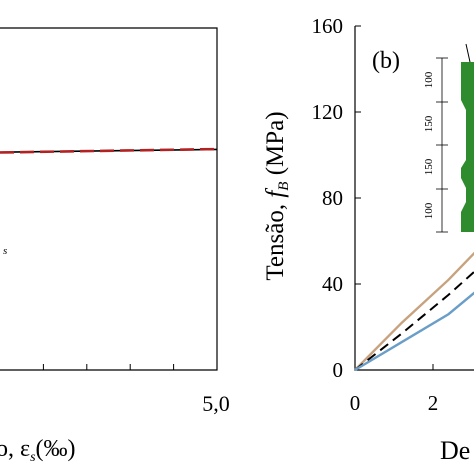 The image size is (474, 474). I want to click on panel-b-x-tick-2: 2, so click(433, 403).